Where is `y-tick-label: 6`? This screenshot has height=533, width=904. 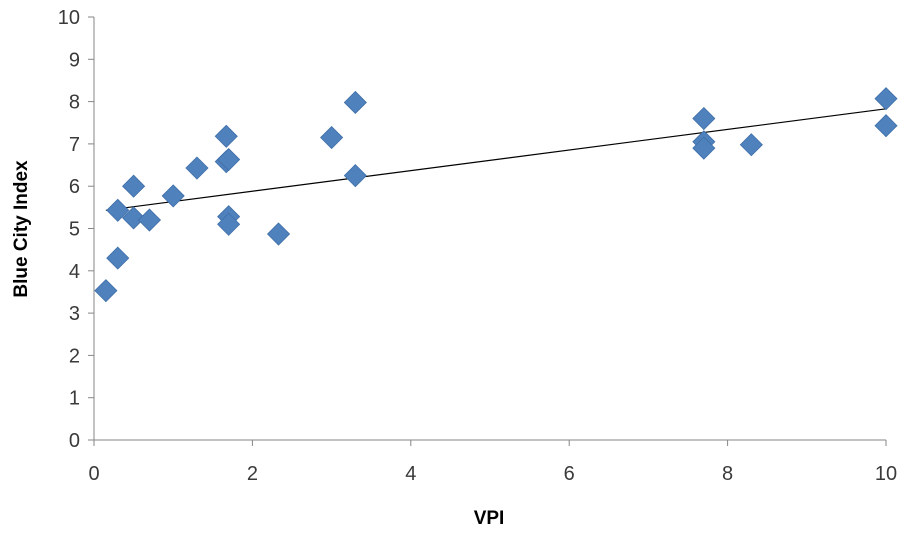
y-tick-label: 6 is located at coordinates (74, 187).